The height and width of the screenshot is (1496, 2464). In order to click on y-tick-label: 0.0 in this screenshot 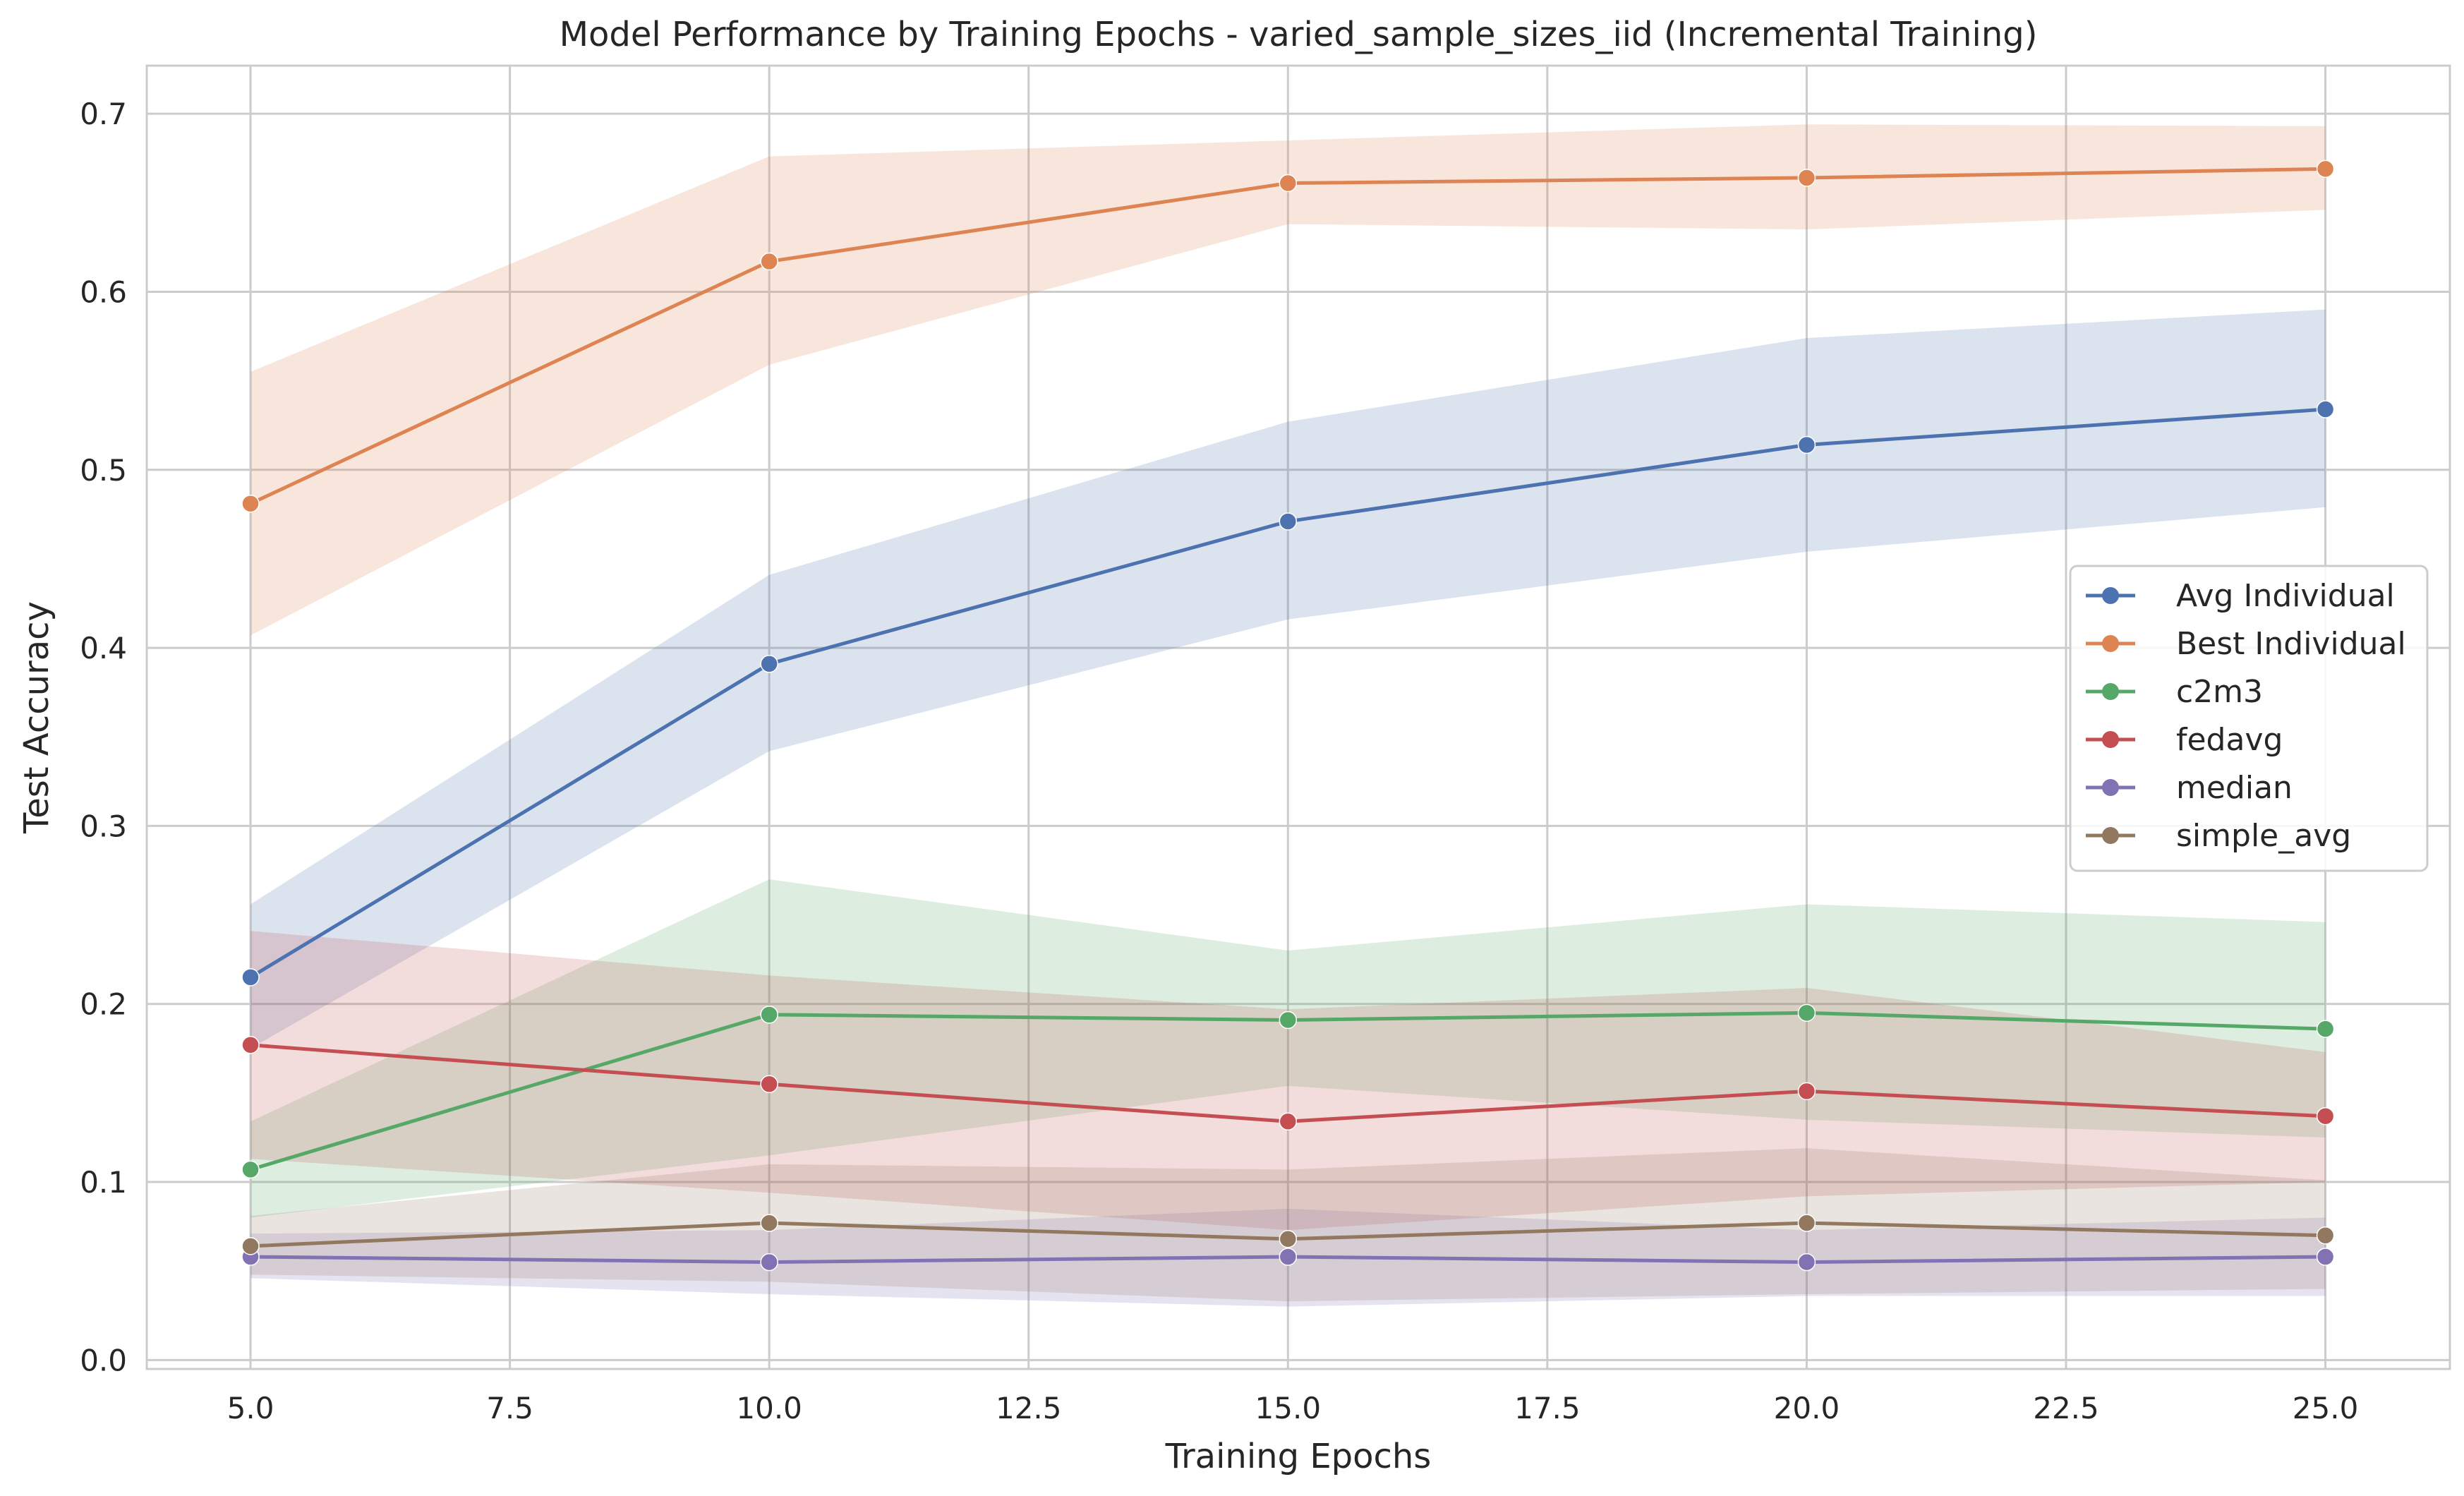, I will do `click(103, 1360)`.